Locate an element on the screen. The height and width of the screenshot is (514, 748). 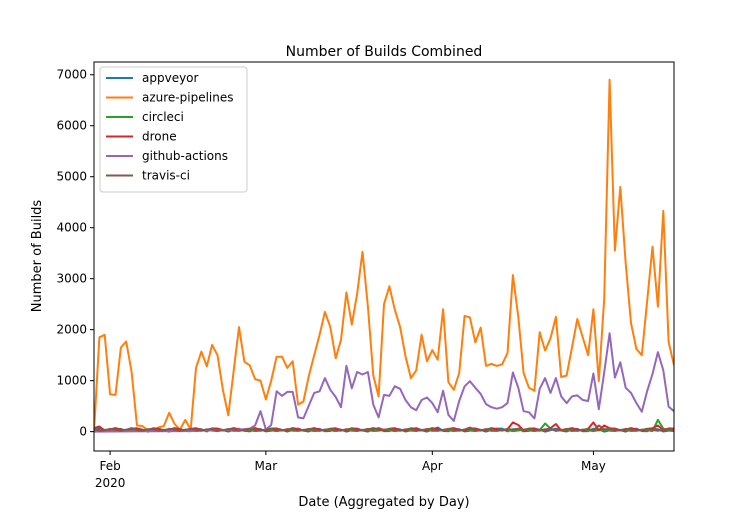
x-tick-label: Feb is located at coordinates (109, 466).